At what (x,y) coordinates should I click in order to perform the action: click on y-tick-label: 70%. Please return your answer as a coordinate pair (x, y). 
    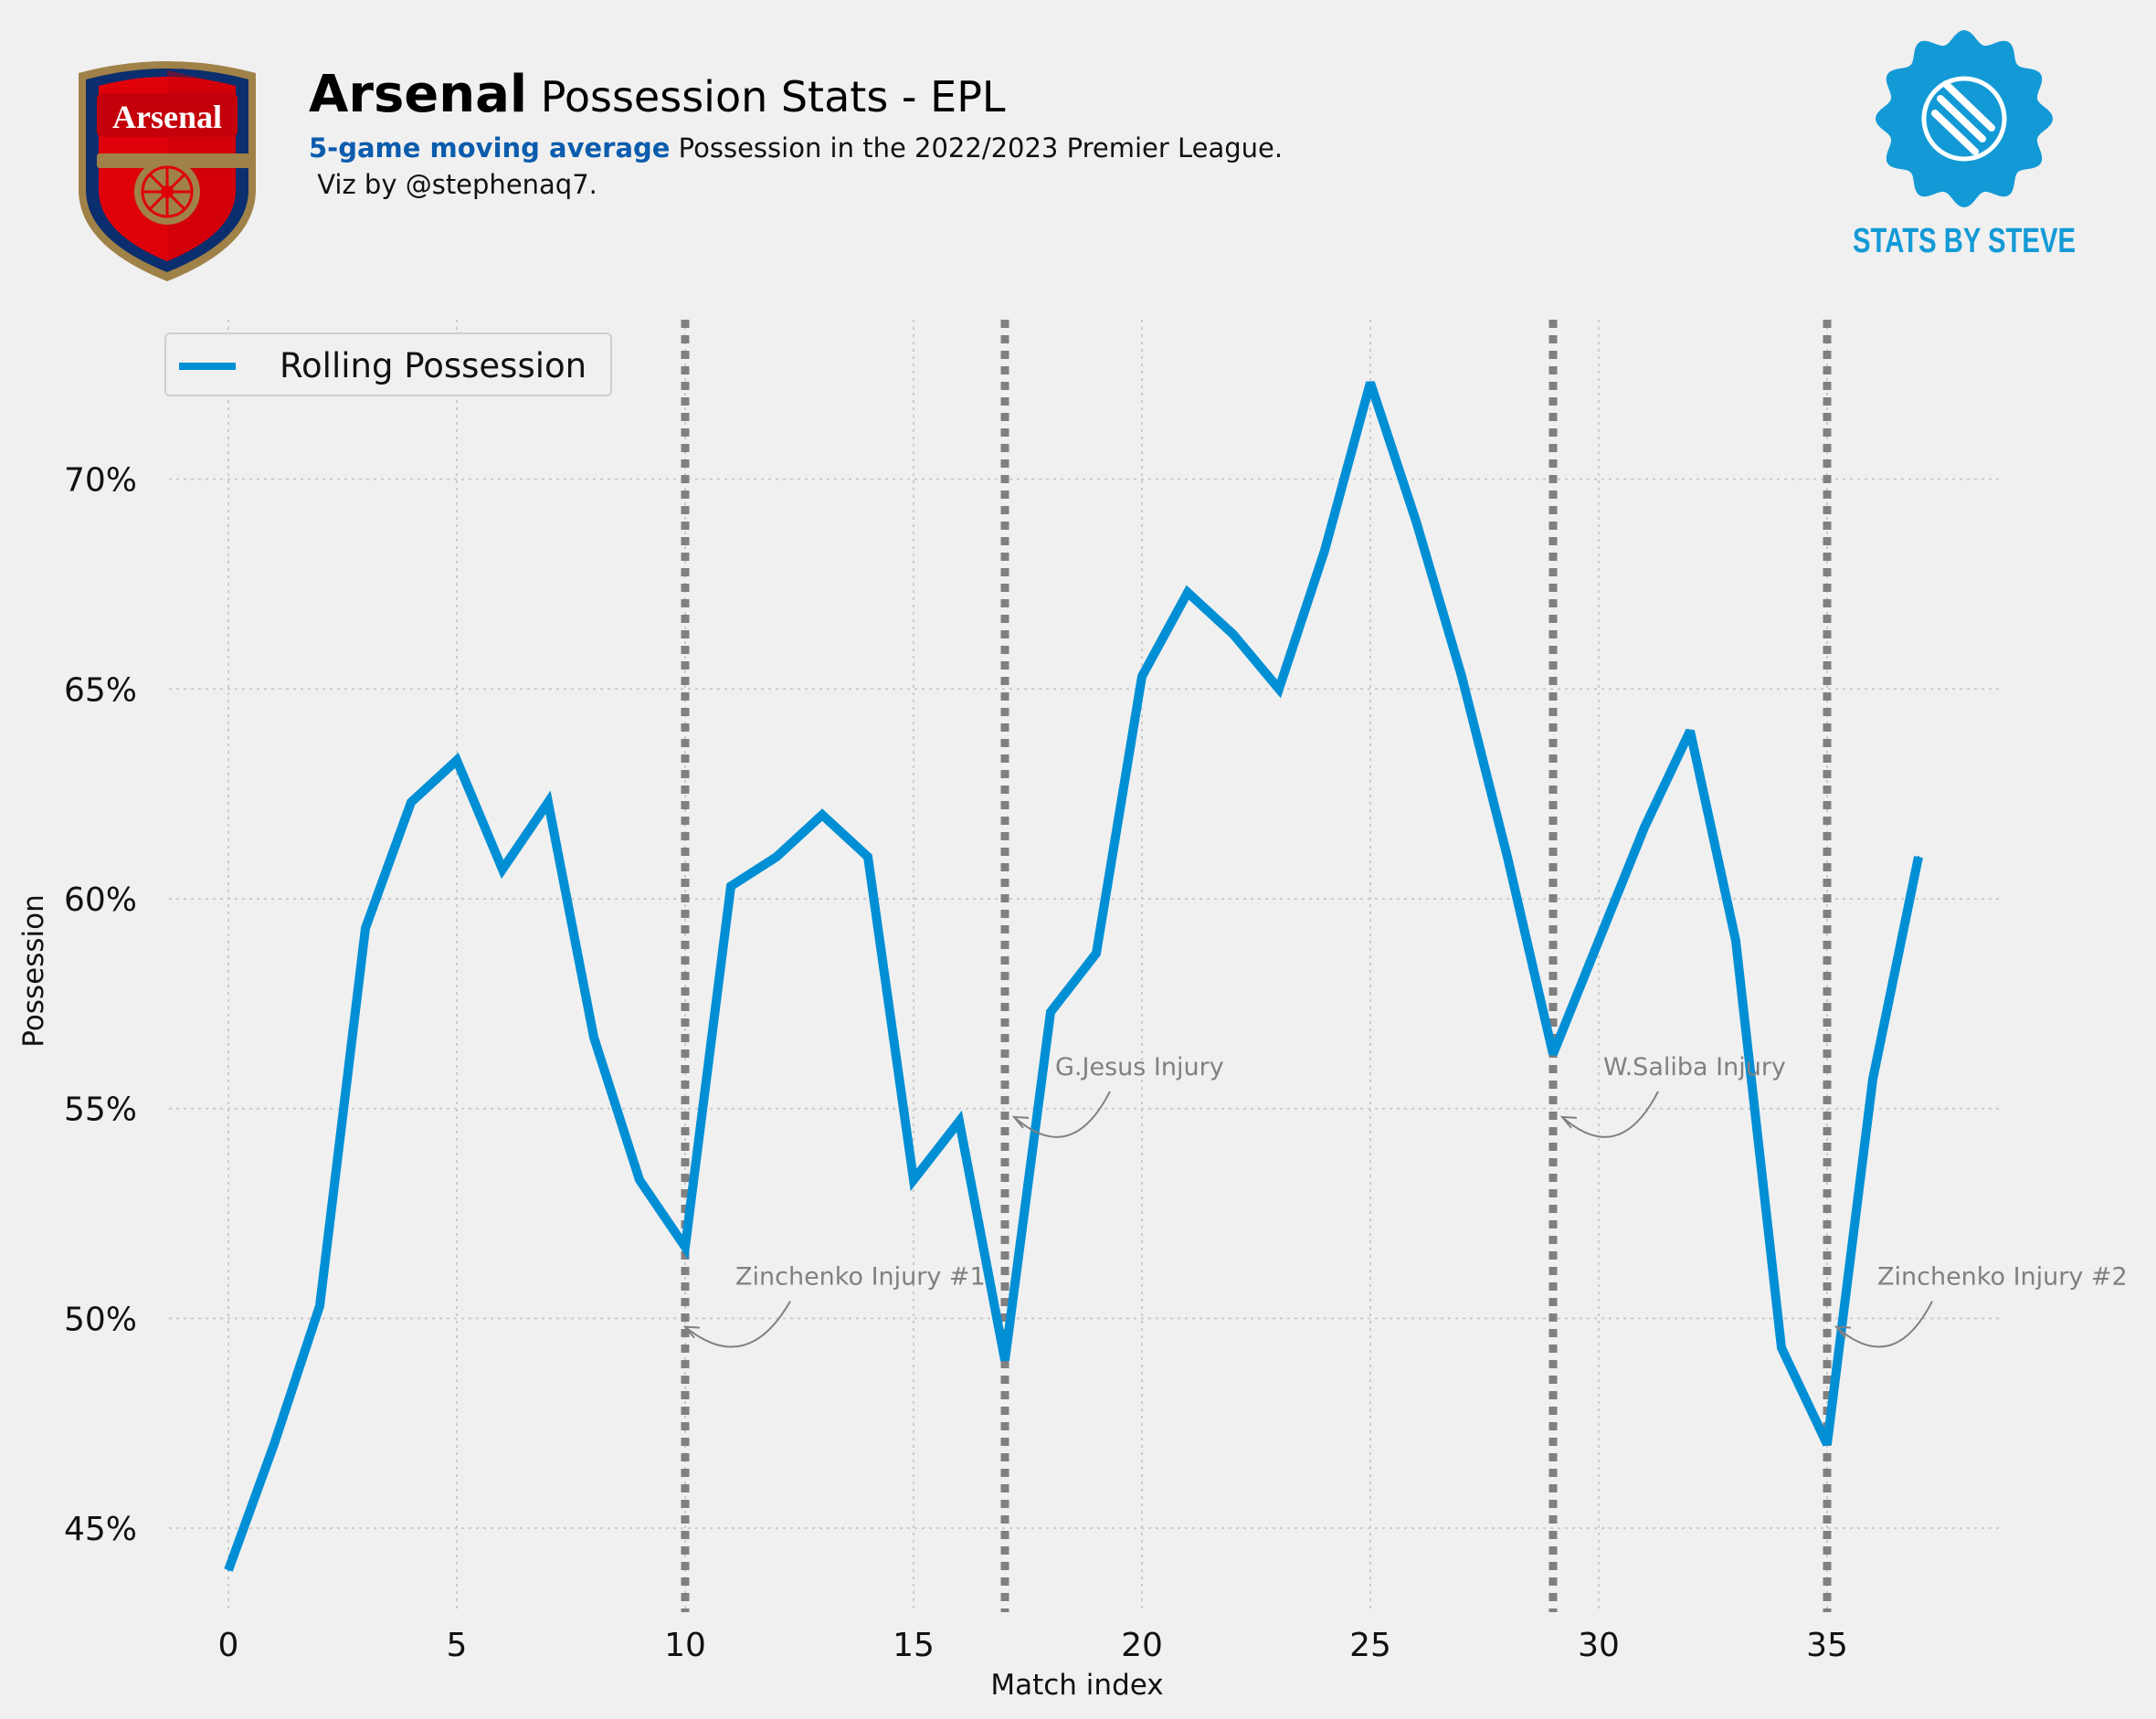
    Looking at the image, I should click on (100, 481).